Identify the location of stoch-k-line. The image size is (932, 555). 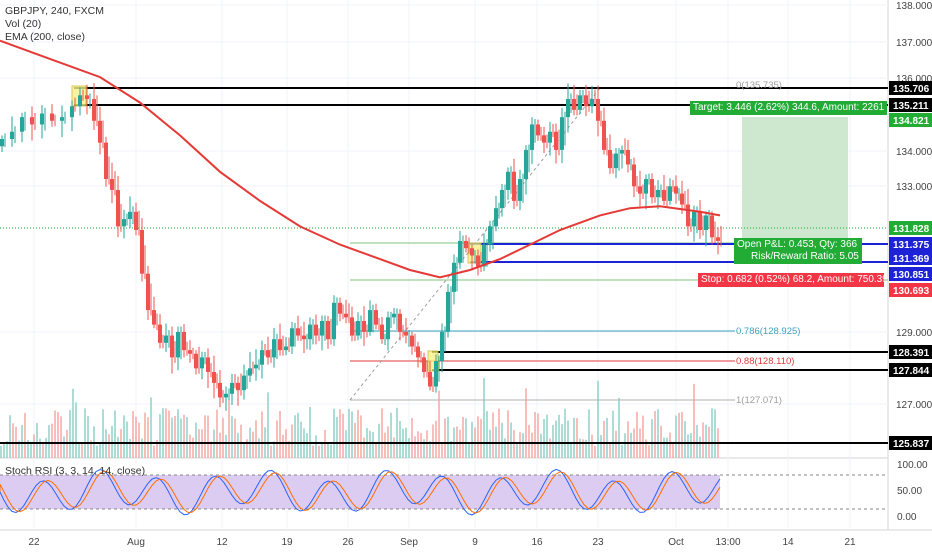
(360, 492).